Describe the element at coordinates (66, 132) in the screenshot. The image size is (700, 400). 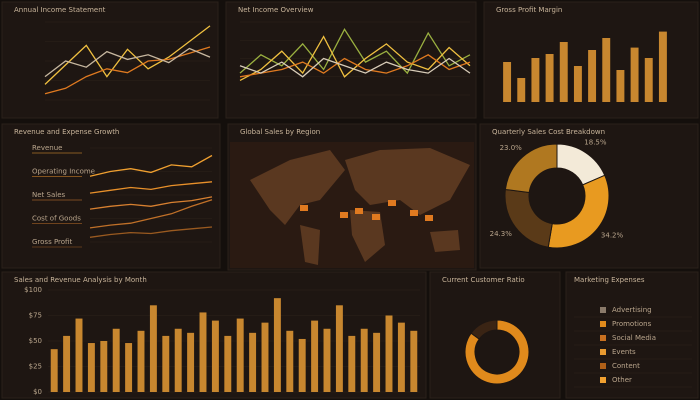
I see `chart-title: Revenue and Expense Growth` at that location.